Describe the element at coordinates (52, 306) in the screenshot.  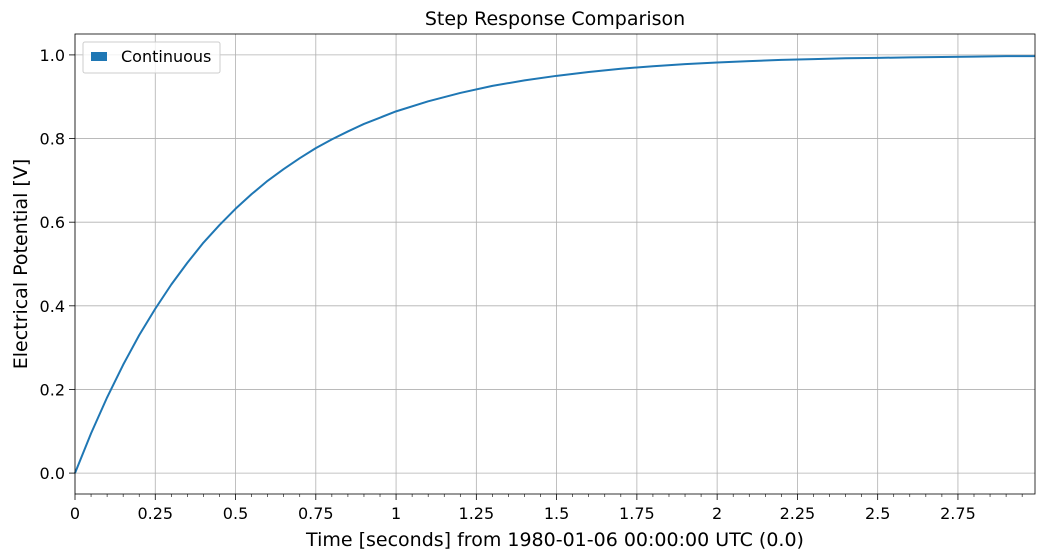
I see `y-tick-label: 0.4` at that location.